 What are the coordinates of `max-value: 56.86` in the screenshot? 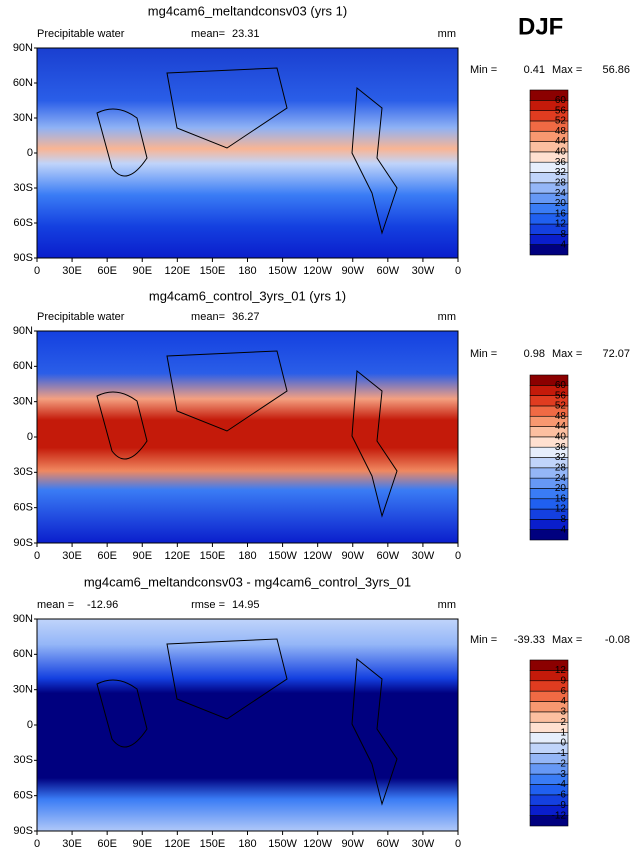 It's located at (616, 70).